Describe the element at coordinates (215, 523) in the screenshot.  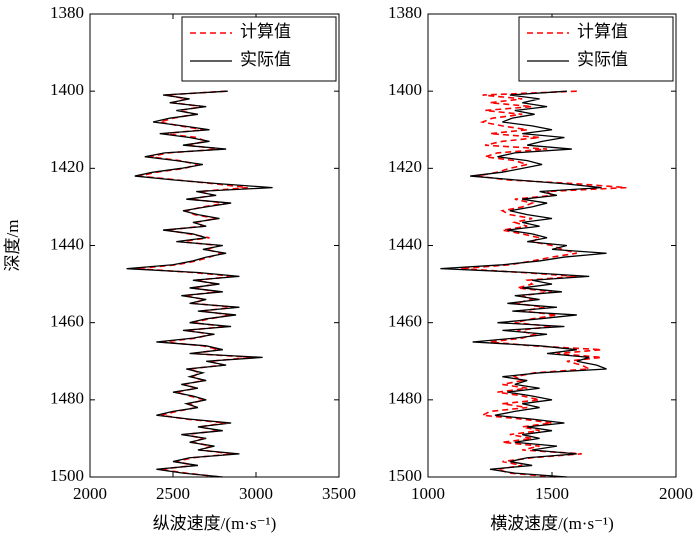
I see `x-axis-label: 纵波速度/(m·s⁻¹)` at that location.